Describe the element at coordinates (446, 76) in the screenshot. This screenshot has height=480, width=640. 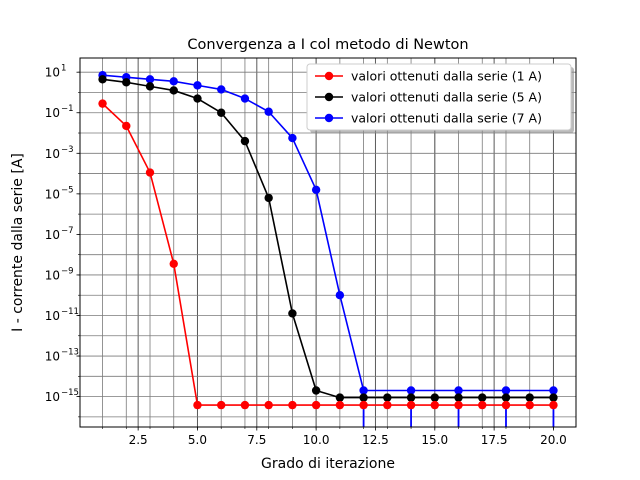
I see `legend-label: valori ottenuti dalla serie (1 A)` at that location.